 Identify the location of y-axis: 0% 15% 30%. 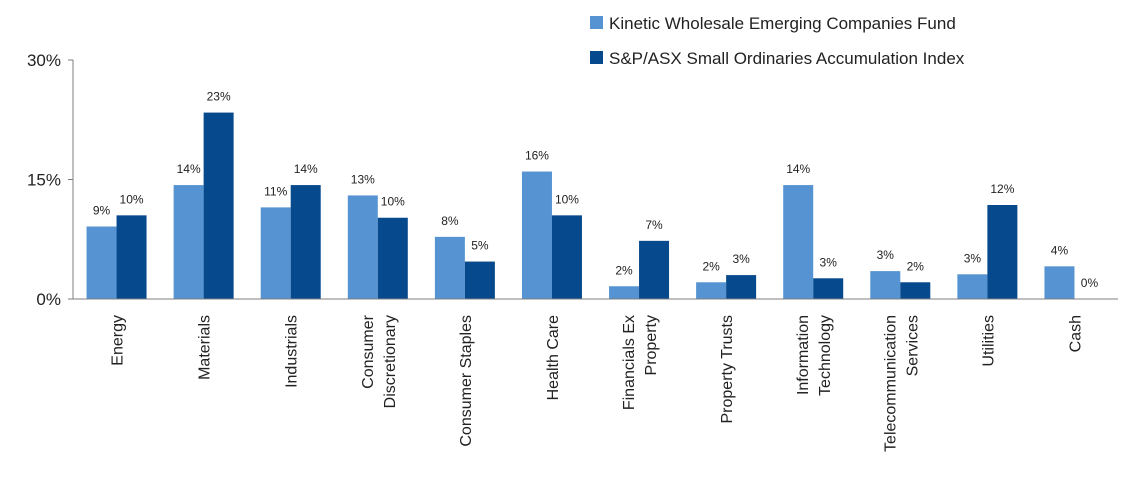
(50, 180).